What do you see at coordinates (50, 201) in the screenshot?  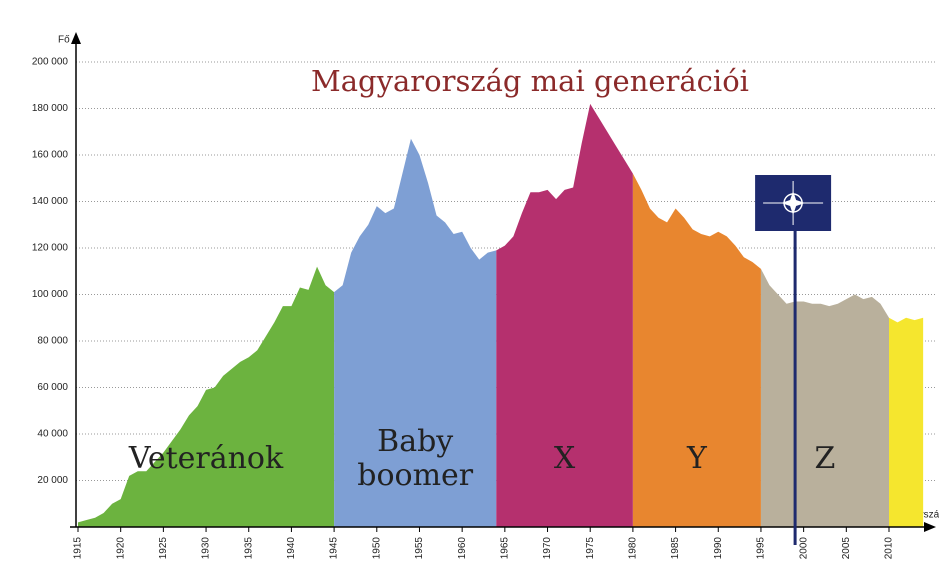 I see `y-tick-label: 140 000` at bounding box center [50, 201].